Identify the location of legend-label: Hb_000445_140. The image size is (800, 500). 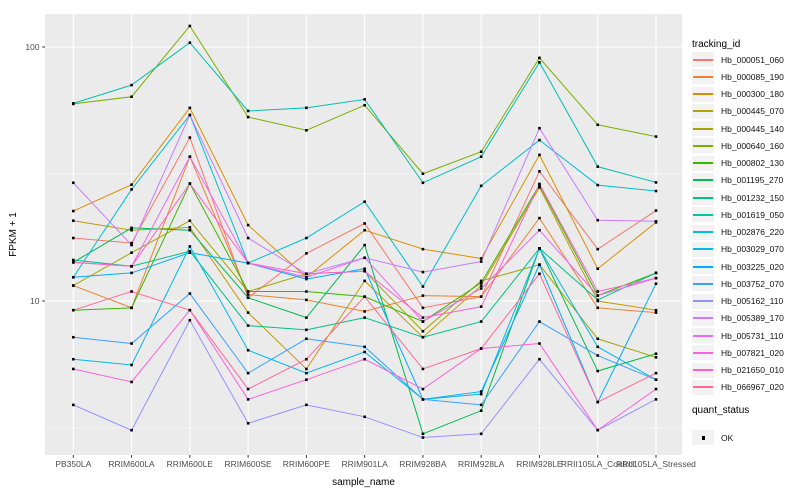
(752, 128).